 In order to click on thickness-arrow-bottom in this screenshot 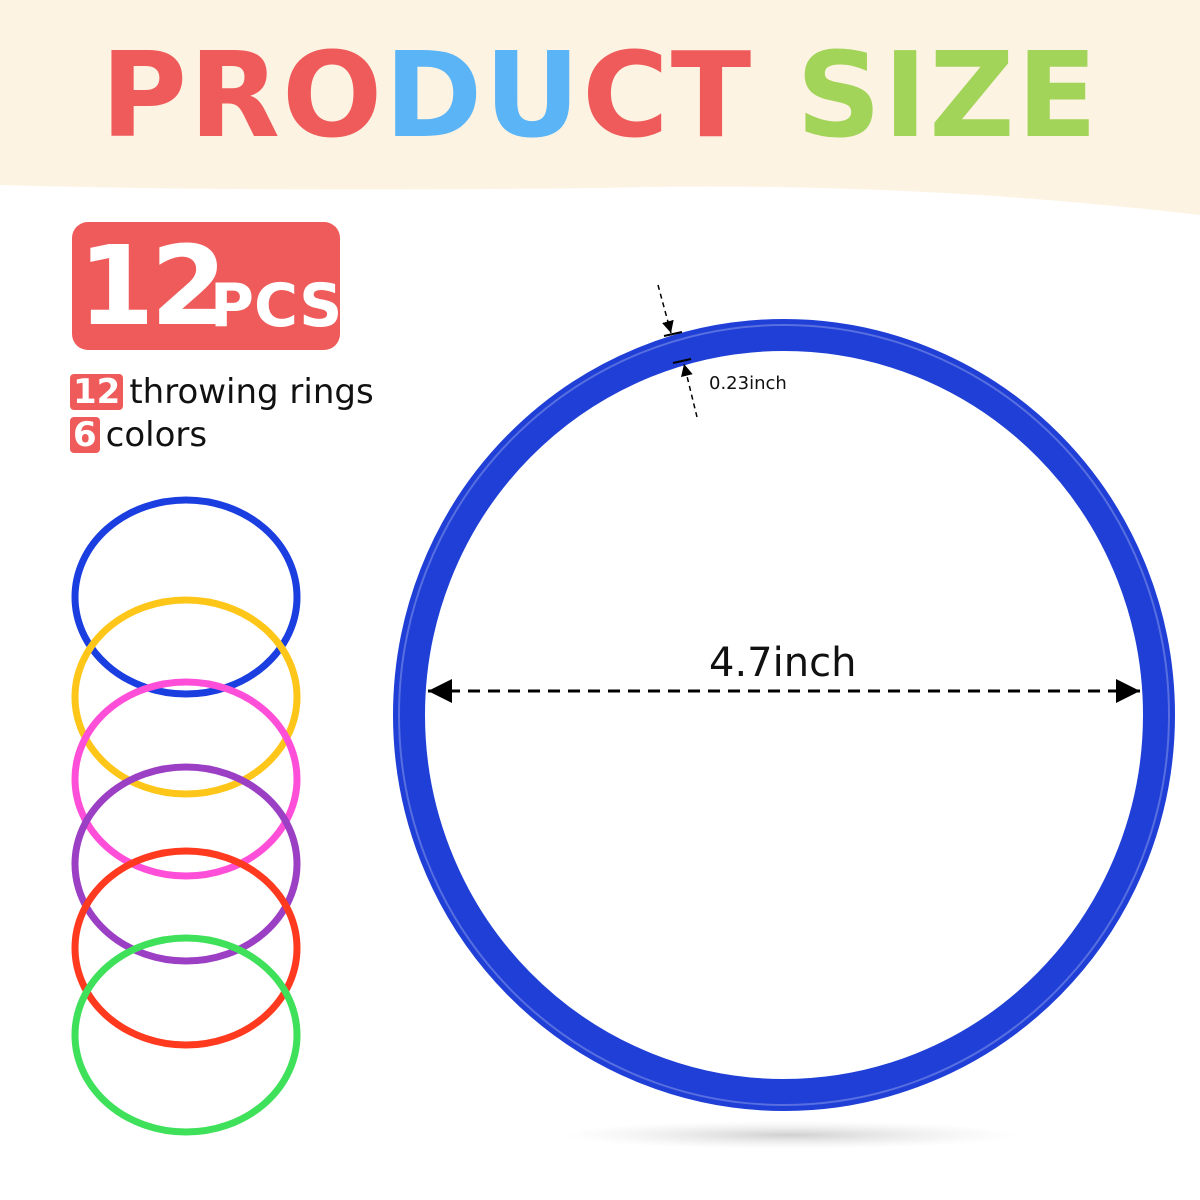, I will do `click(689, 390)`.